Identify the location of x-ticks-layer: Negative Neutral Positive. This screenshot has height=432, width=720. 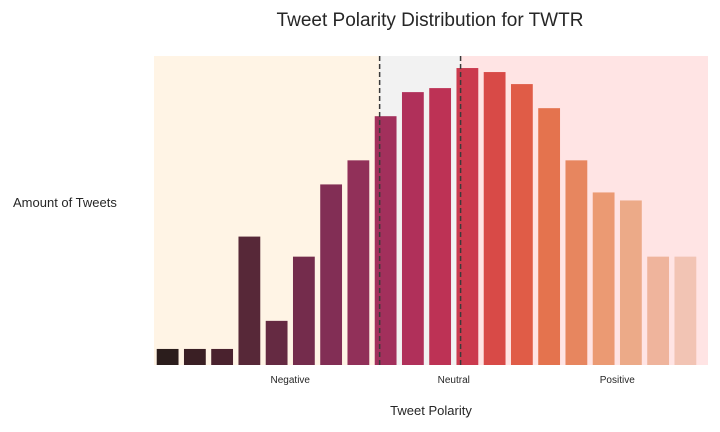
(453, 380).